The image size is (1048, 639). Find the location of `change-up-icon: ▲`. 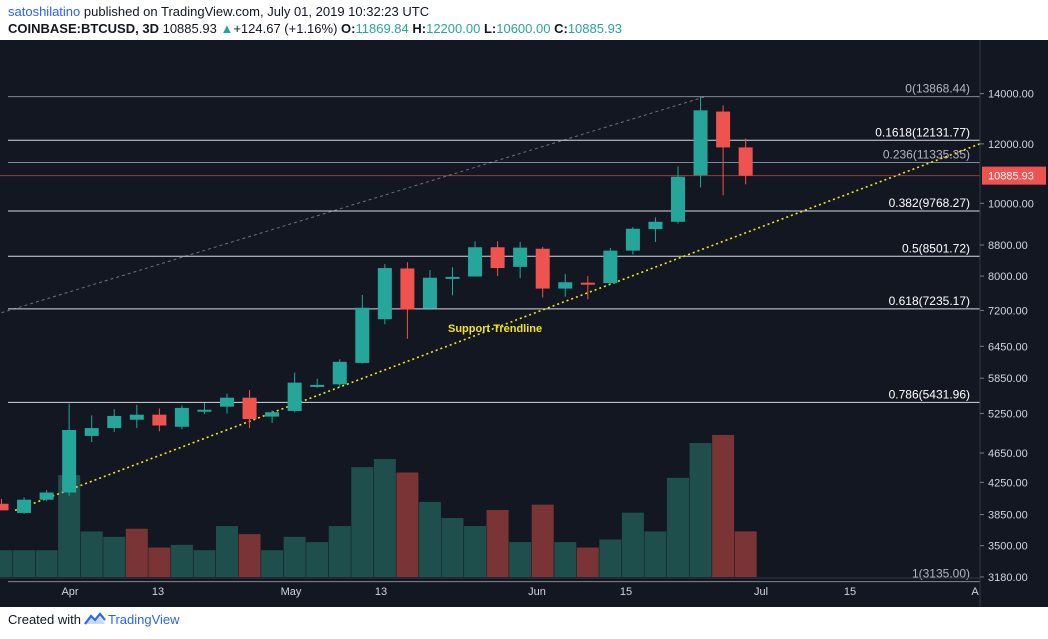

change-up-icon: ▲ is located at coordinates (227, 28).